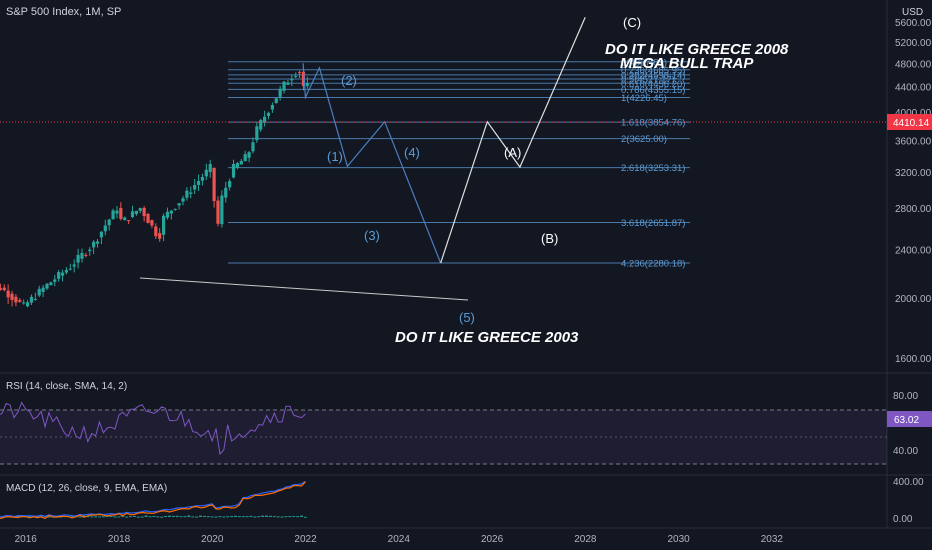 The image size is (932, 550). I want to click on annotation-greece-2008: DO IT LIKE GREECE 2008, so click(697, 49).